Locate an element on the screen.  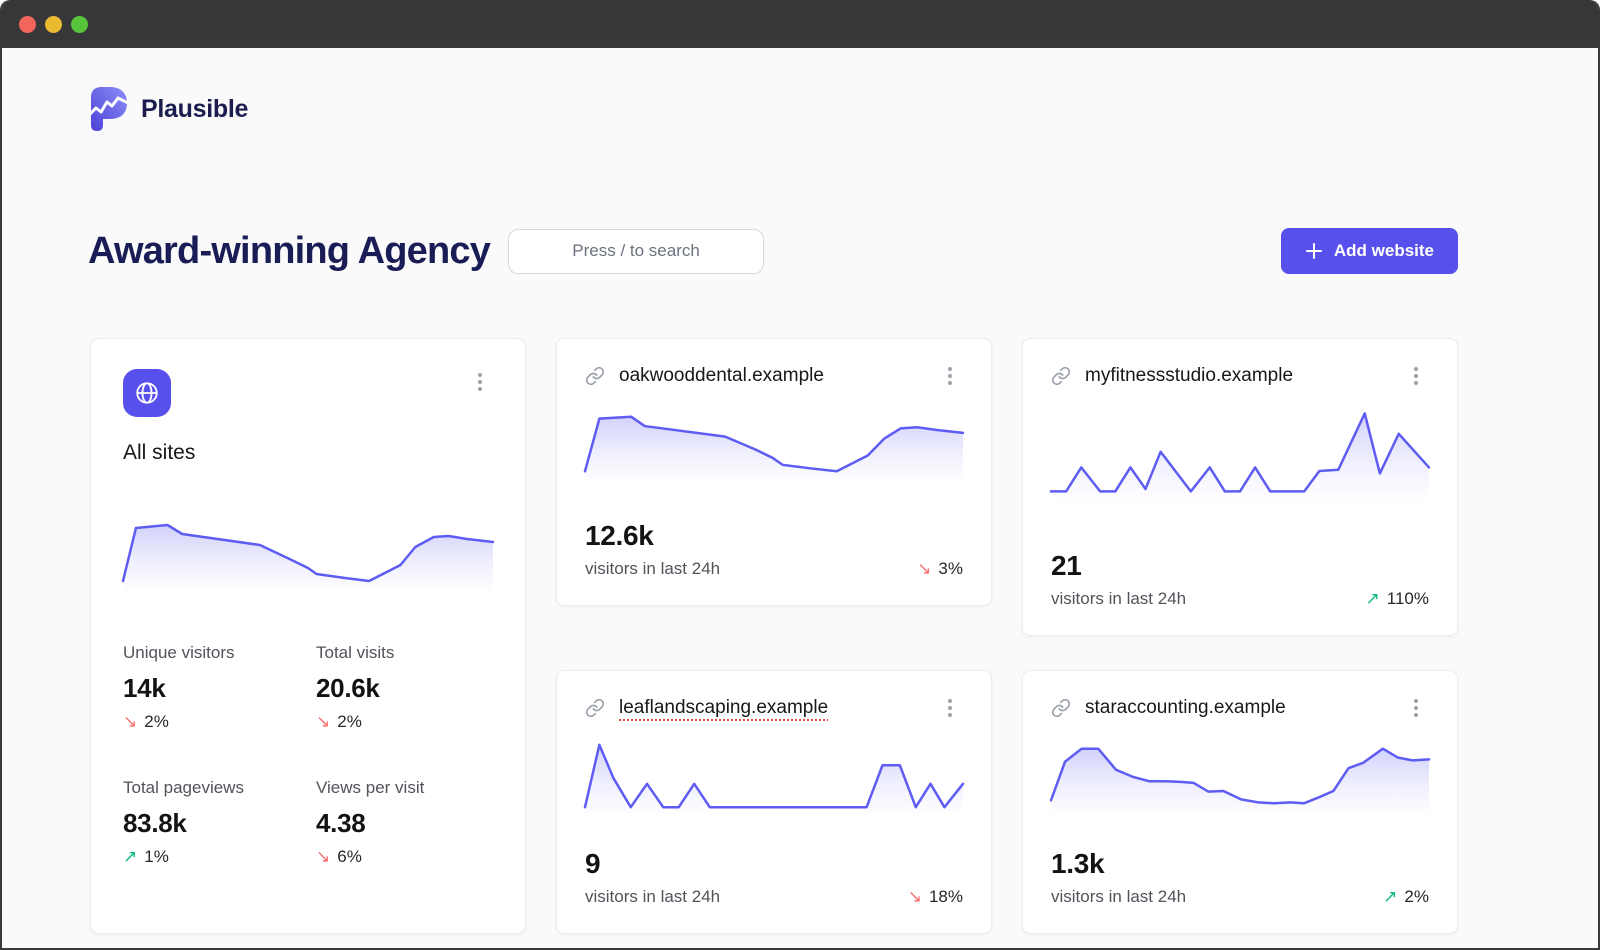
visitors-value: 9 is located at coordinates (593, 863).